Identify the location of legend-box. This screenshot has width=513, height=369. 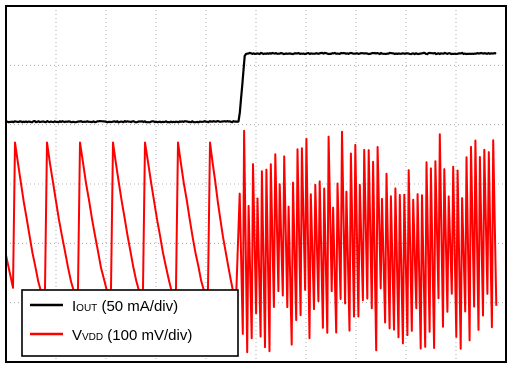
(130, 323).